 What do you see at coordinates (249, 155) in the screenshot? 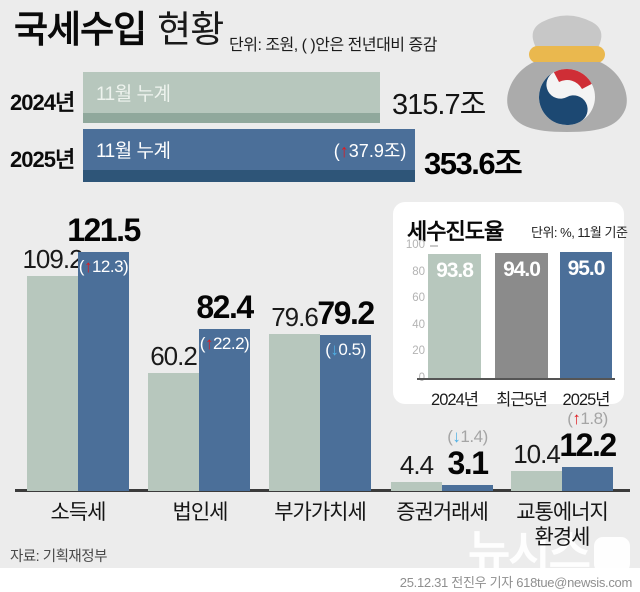
I see `summary-bar-2025: 11월 누계 (↑37.9조)` at bounding box center [249, 155].